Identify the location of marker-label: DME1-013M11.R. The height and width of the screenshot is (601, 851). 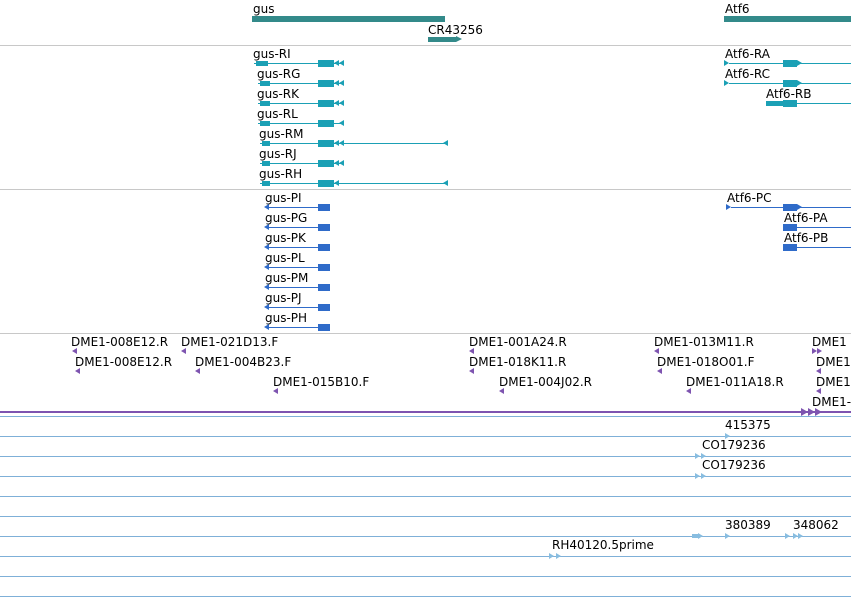
(704, 342).